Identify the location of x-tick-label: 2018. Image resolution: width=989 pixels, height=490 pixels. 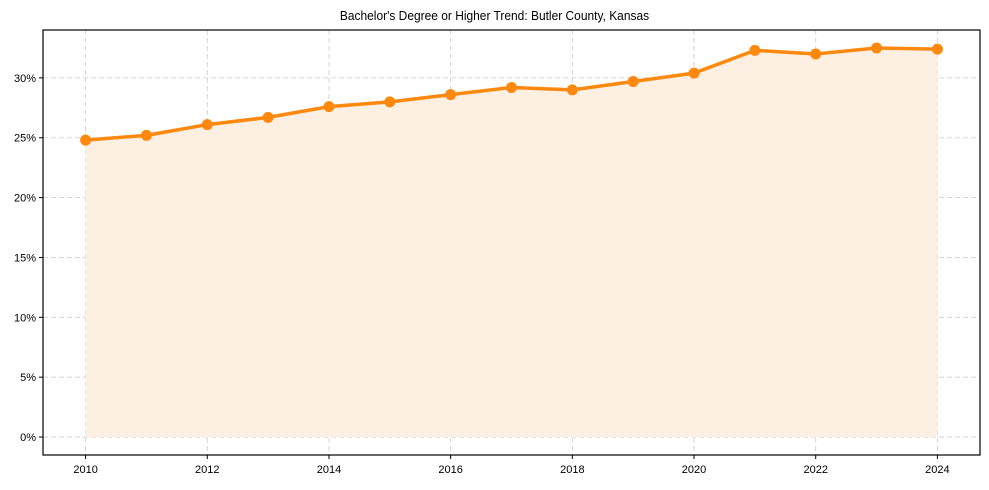
(572, 470).